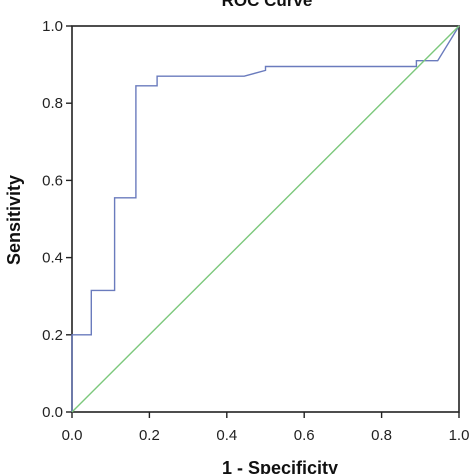 This screenshot has width=474, height=474. Describe the element at coordinates (304, 435) in the screenshot. I see `x-tick-label: 0.6` at that location.